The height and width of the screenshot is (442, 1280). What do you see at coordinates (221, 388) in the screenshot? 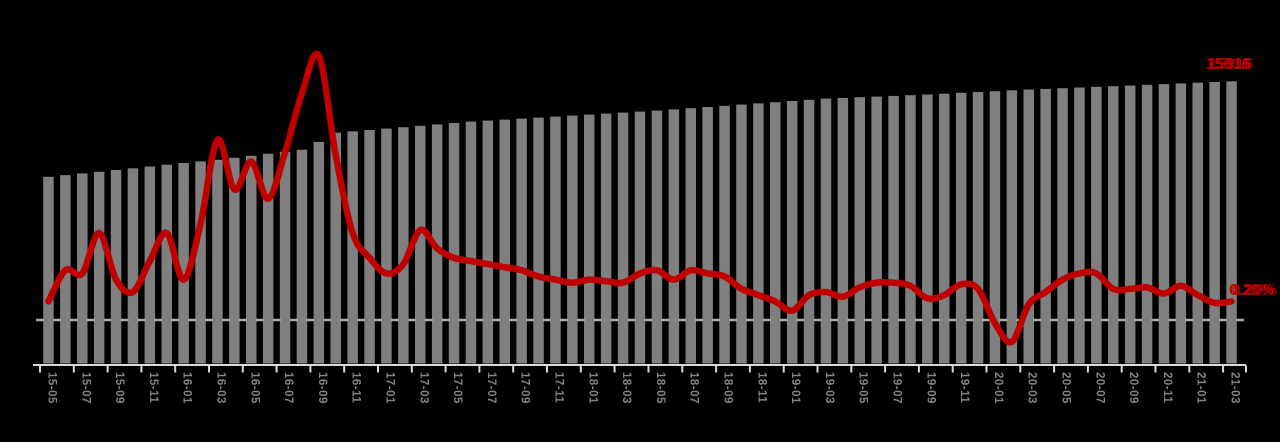
I see `x-axis-tick-label: 16-03` at bounding box center [221, 388].